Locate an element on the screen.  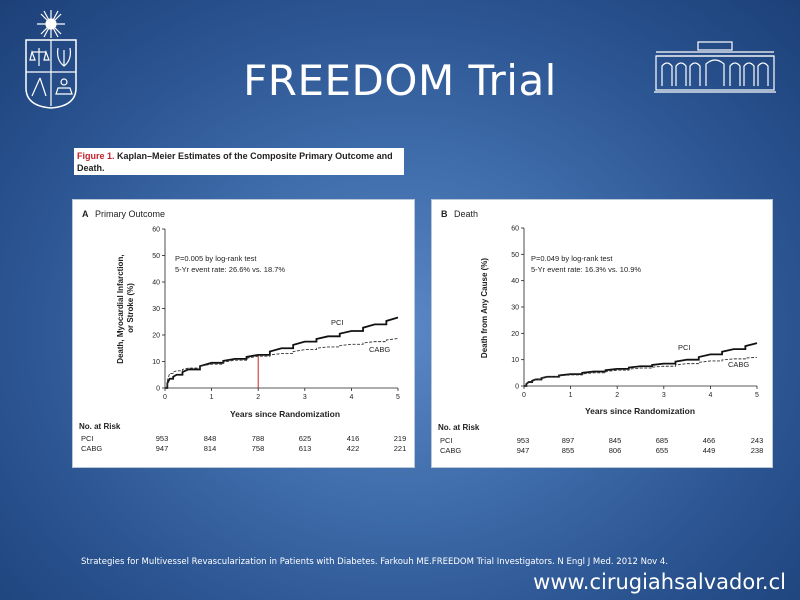
building-logo is located at coordinates (715, 67).